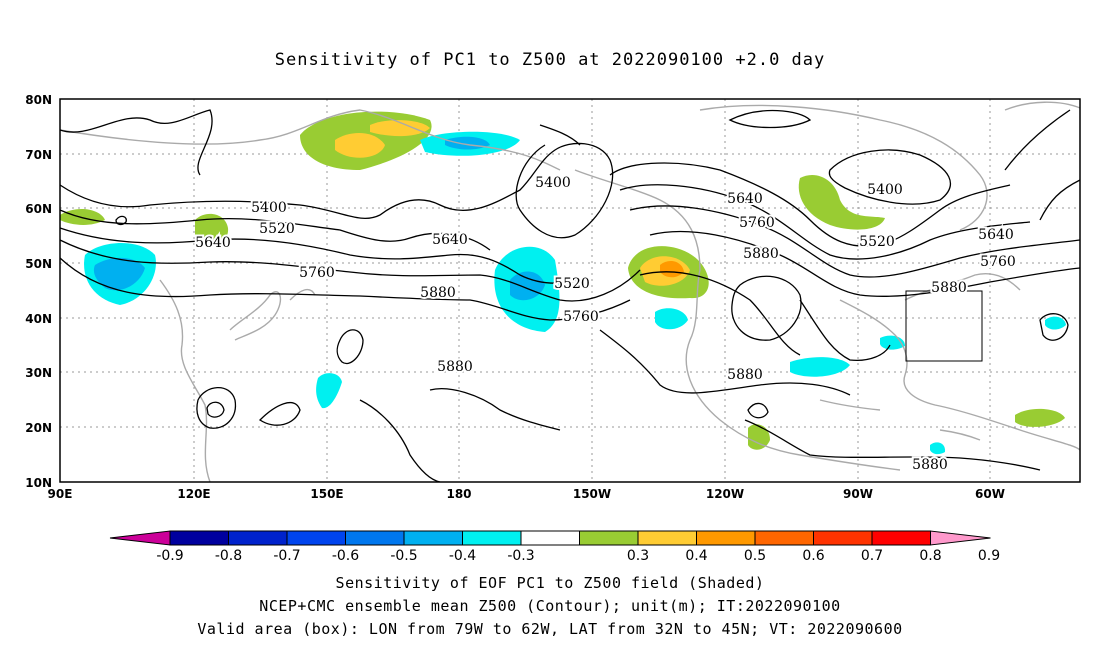  What do you see at coordinates (345, 556) in the screenshot?
I see `colorbar-tick-label: -0.6` at bounding box center [345, 556].